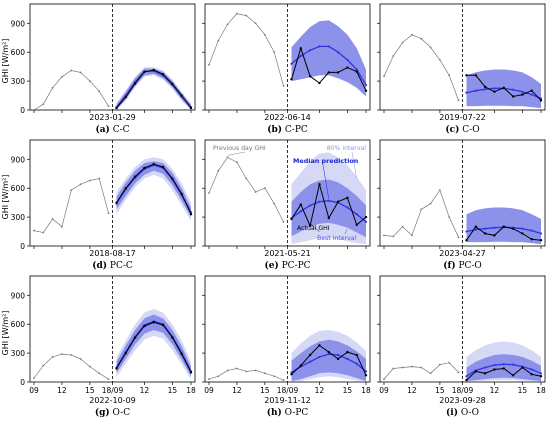  What do you see at coordinates (326, 161) in the screenshot?
I see `annotation-median: Median prediction` at bounding box center [326, 161].